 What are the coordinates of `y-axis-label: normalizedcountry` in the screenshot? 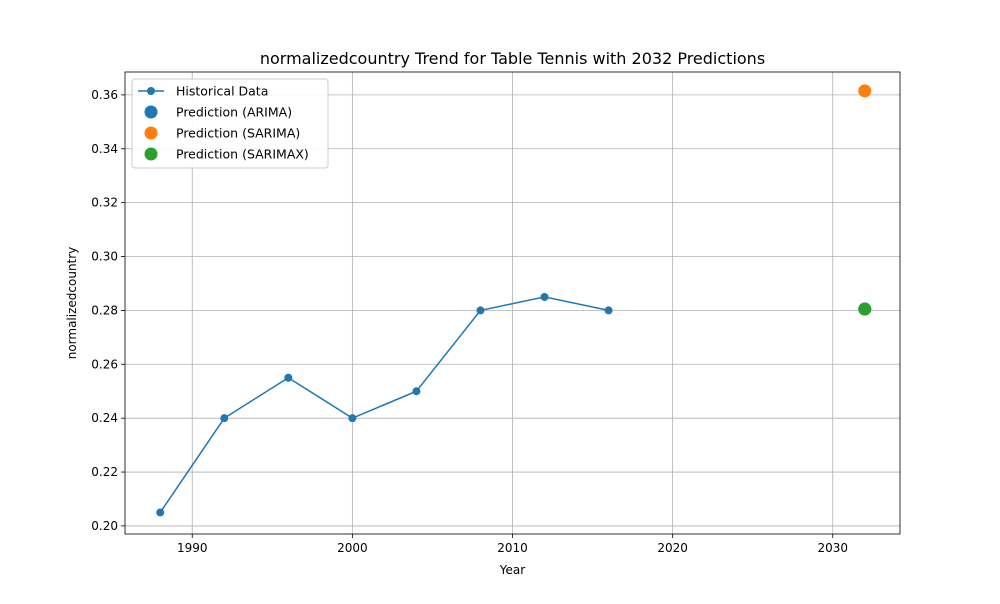 It's located at (72, 303).